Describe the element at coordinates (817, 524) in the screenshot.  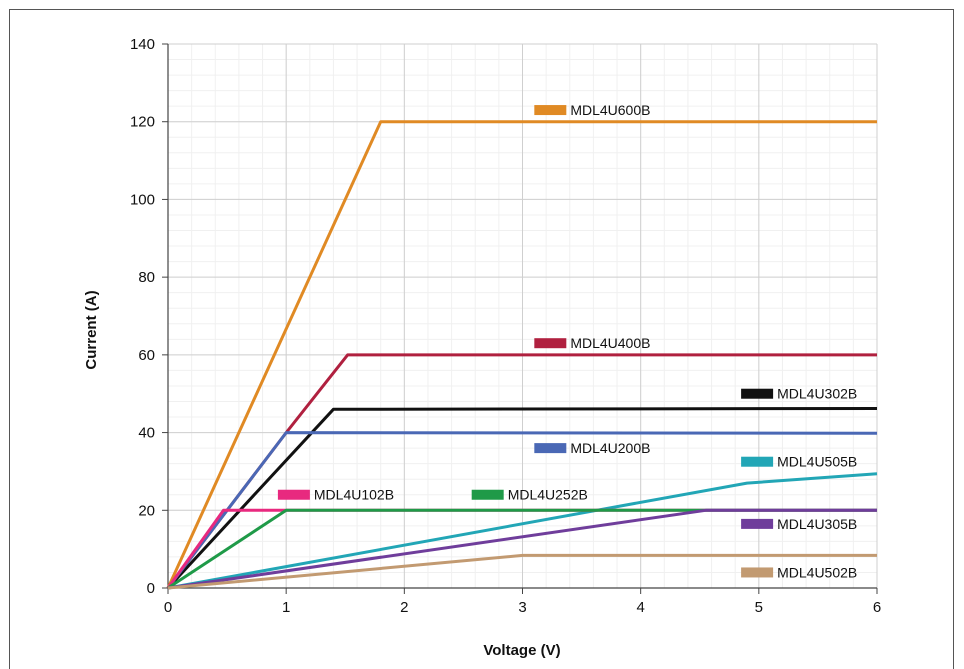
I see `legend-label-mdl4u305b: MDL4U305B` at that location.